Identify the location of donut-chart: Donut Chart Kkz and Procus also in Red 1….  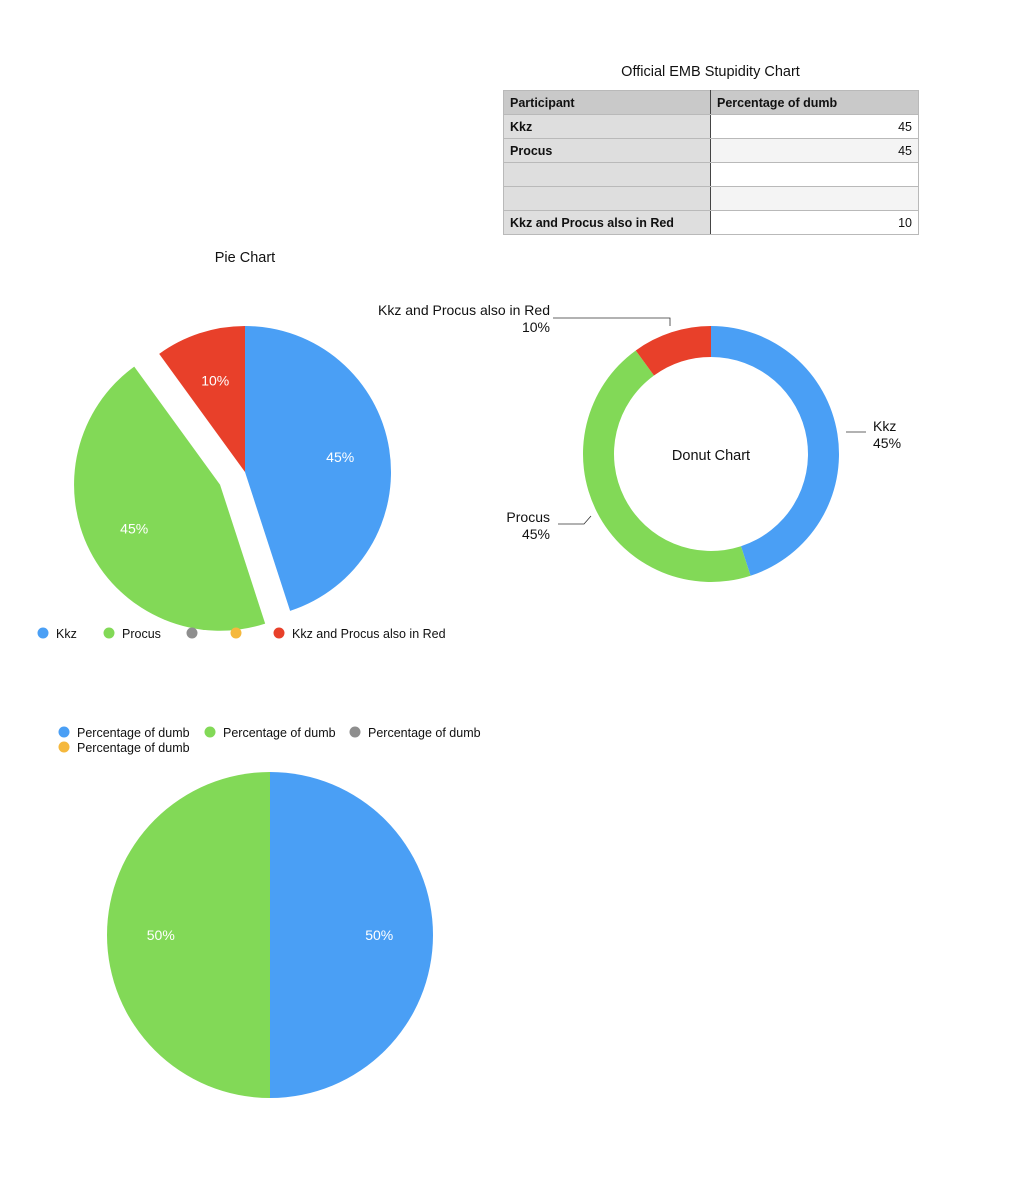
(639, 442).